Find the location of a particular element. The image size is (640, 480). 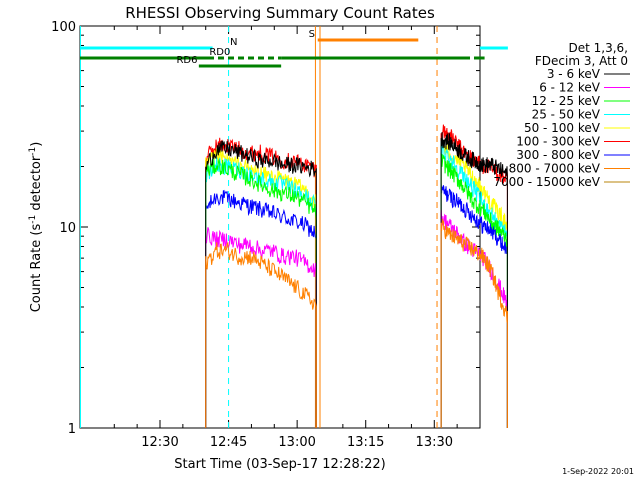

x-tick-label: 13:15 is located at coordinates (365, 442).